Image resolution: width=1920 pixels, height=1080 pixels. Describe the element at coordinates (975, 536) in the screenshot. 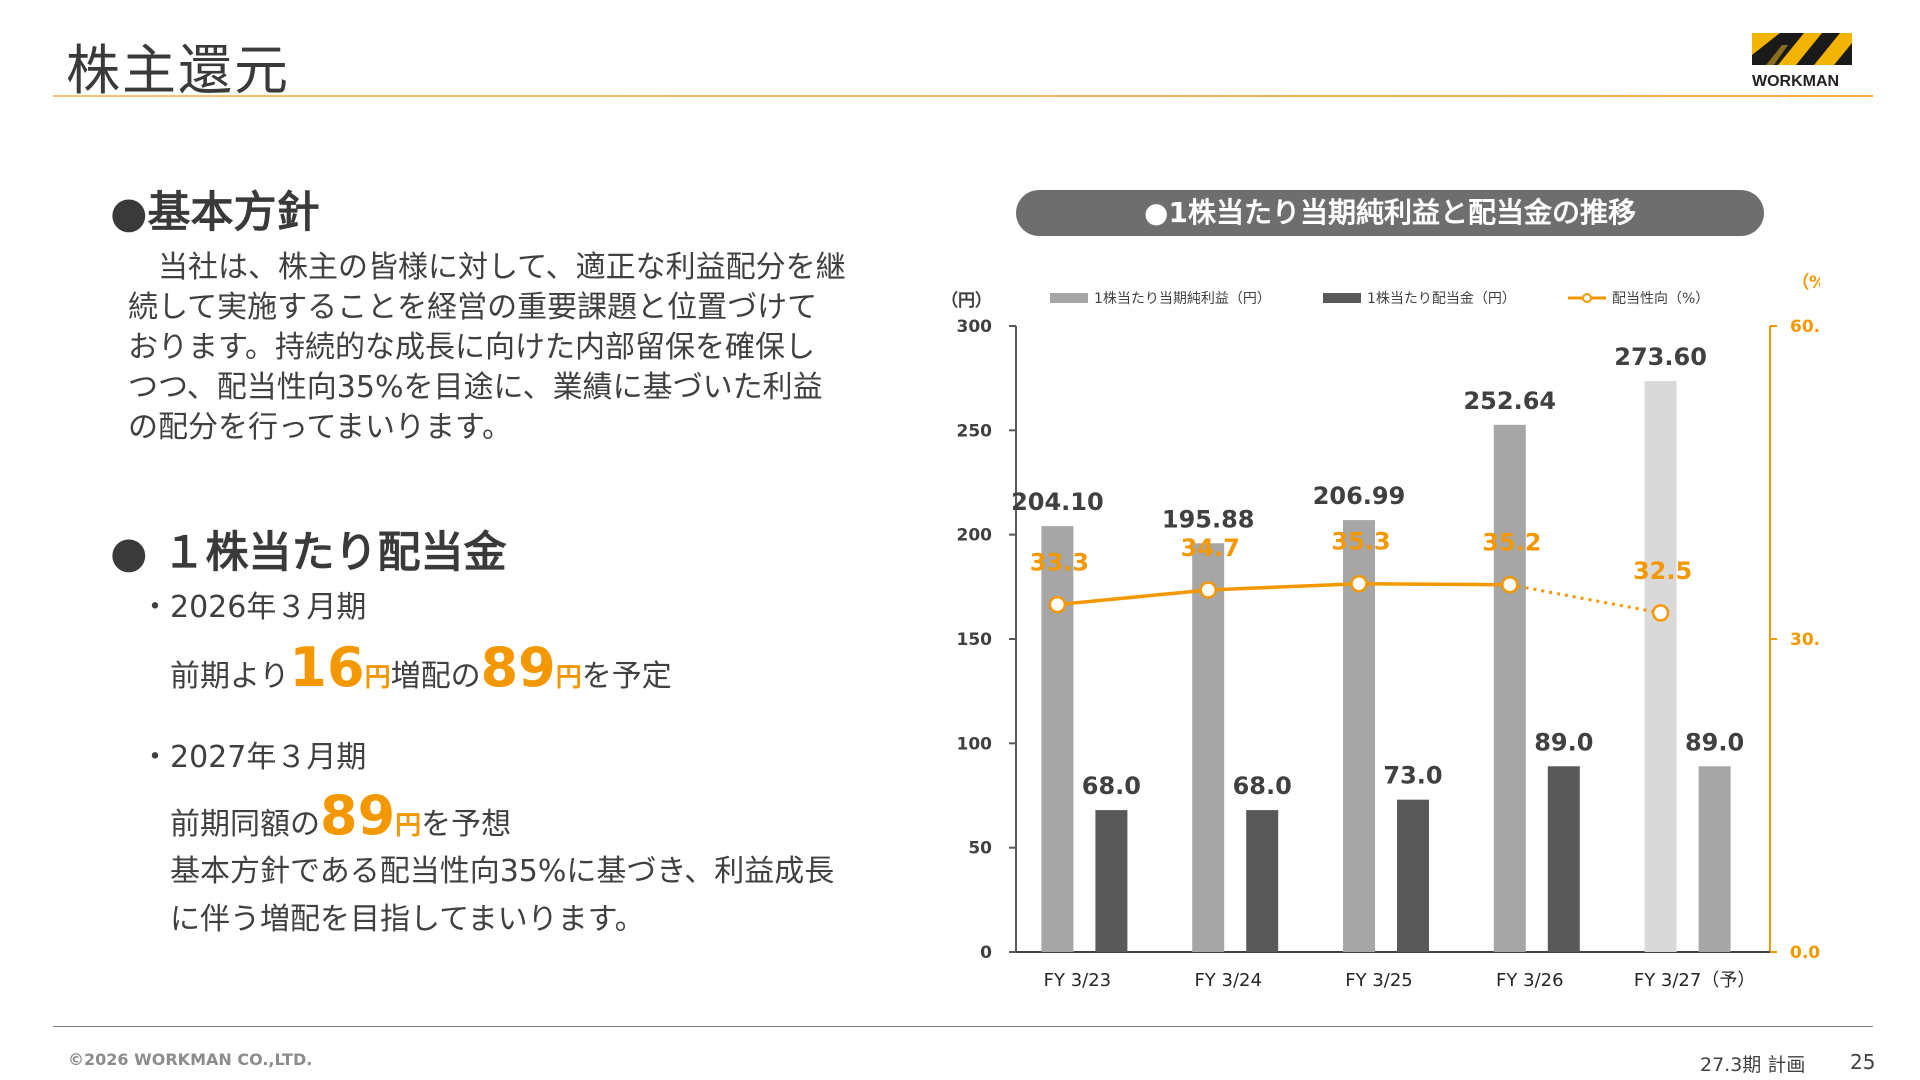

I see `left-axis-tick-label: 200` at that location.